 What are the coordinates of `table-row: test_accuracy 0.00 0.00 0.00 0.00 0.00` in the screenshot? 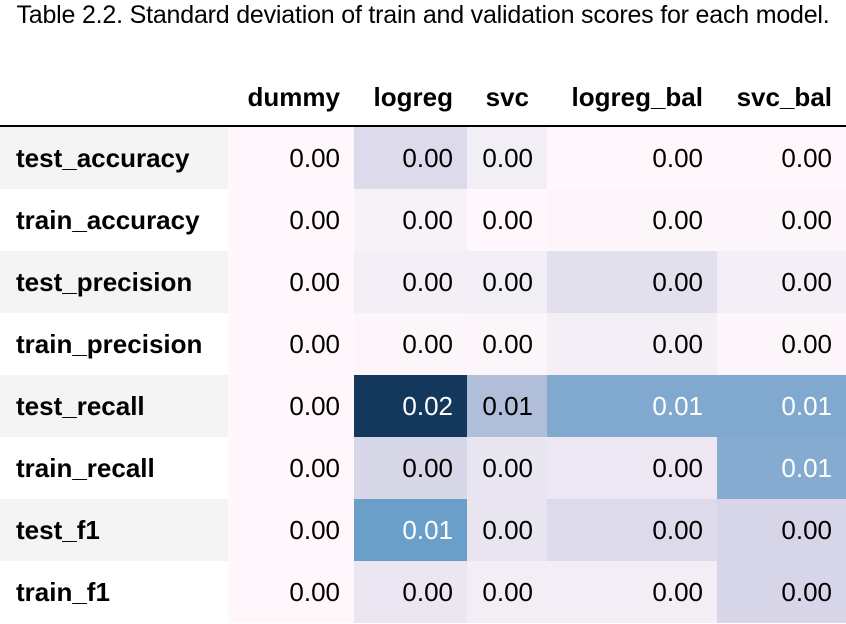 It's located at (423, 158).